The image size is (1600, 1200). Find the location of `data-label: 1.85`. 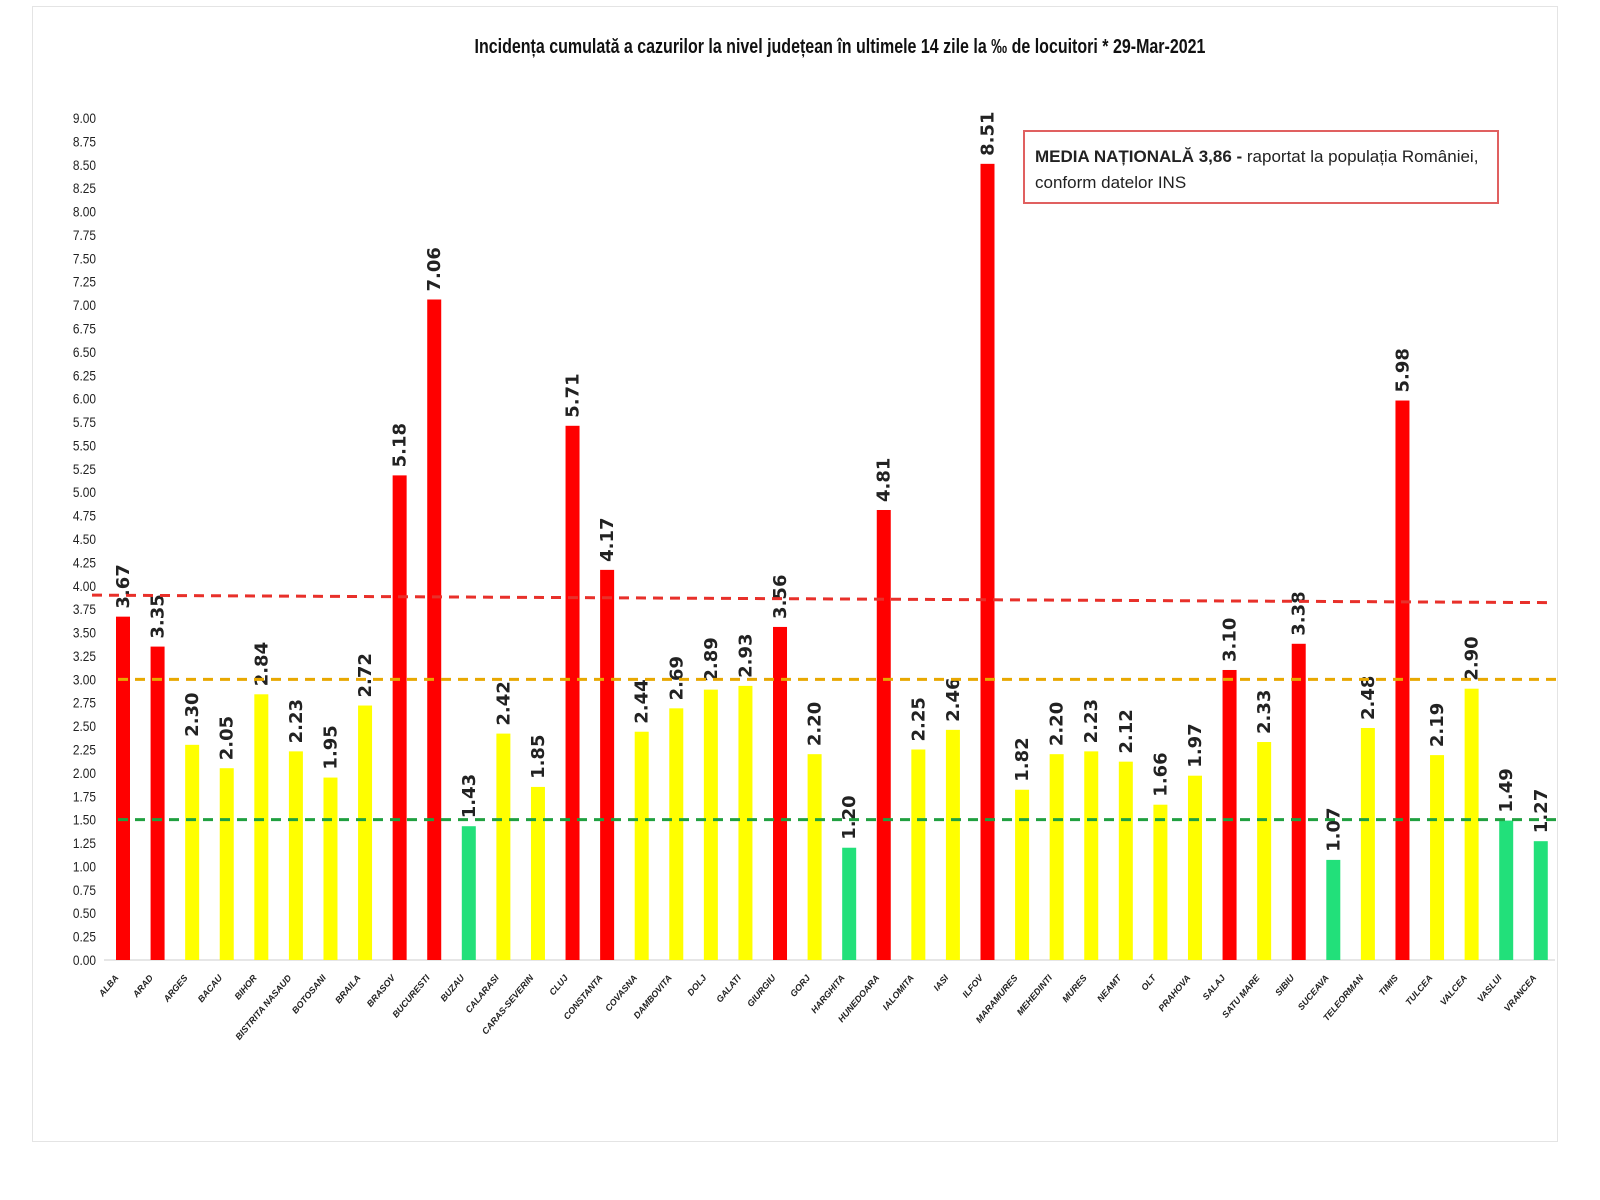

data-label: 1.85 is located at coordinates (538, 757).